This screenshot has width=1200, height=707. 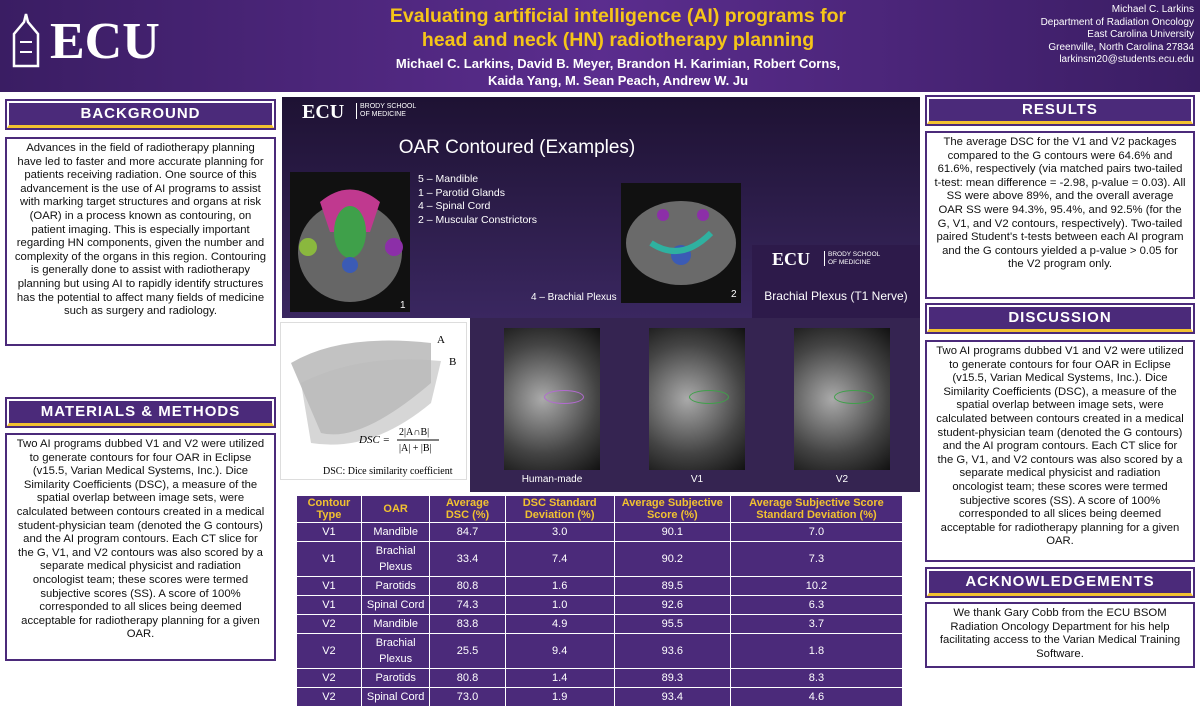 What do you see at coordinates (559, 532) in the screenshot?
I see `table-cell: 3.0` at bounding box center [559, 532].